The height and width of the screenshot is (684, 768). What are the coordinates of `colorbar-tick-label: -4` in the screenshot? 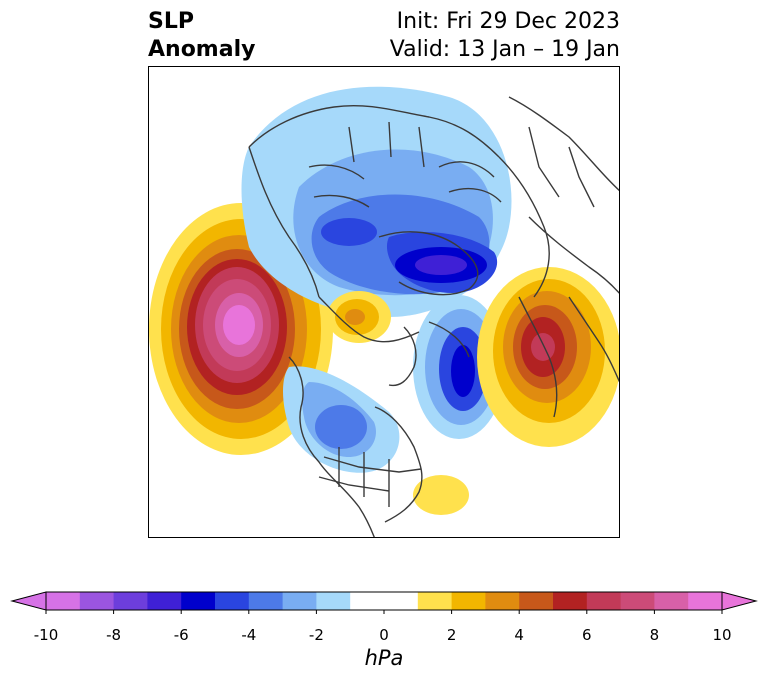 It's located at (249, 635).